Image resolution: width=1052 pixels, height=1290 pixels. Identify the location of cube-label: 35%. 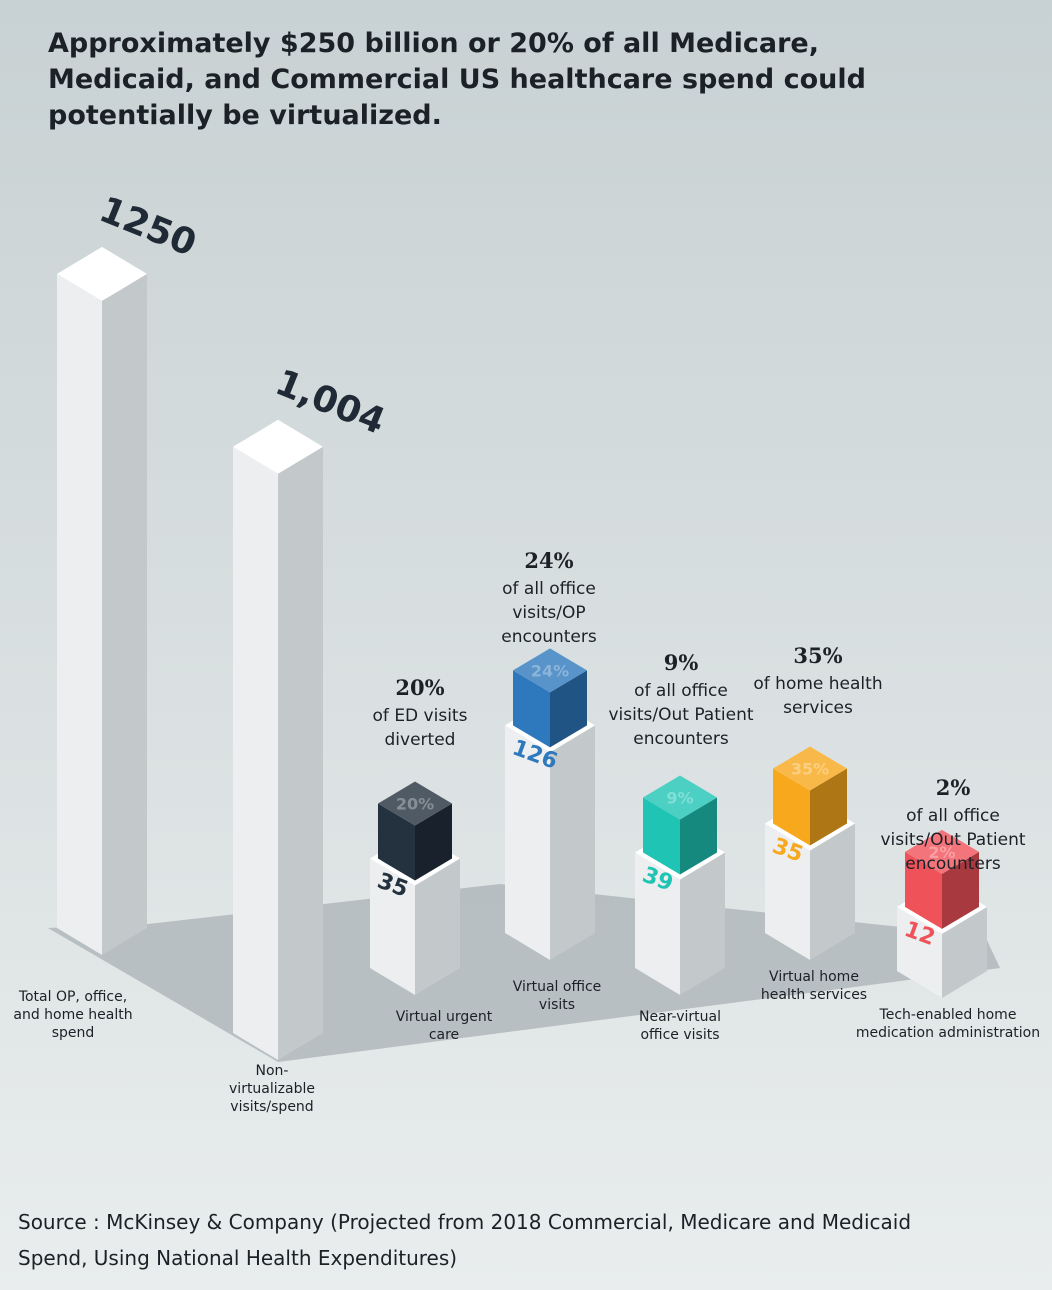
(810, 769).